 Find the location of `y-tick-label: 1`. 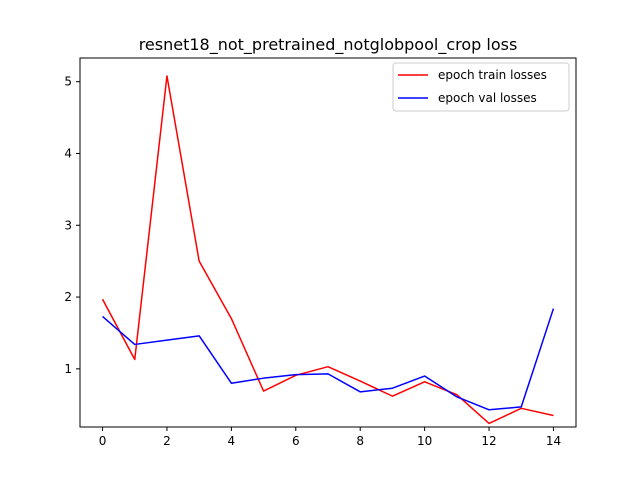

y-tick-label: 1 is located at coordinates (68, 369).